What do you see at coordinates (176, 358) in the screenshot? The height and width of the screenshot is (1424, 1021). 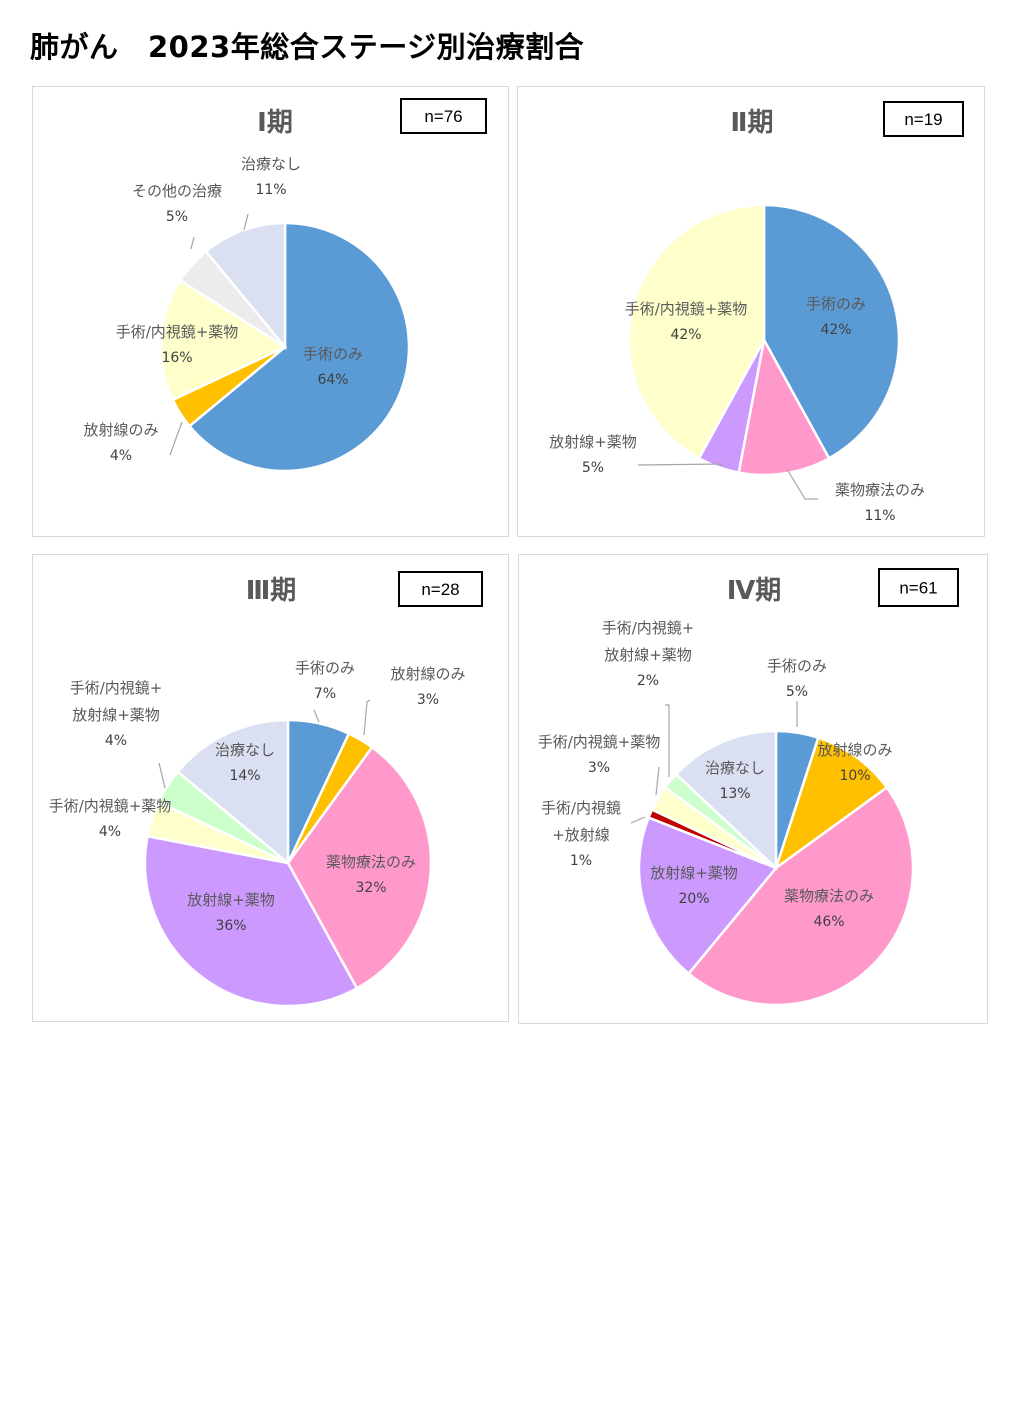 I see `stage1-slice-3-percent: 16%` at bounding box center [176, 358].